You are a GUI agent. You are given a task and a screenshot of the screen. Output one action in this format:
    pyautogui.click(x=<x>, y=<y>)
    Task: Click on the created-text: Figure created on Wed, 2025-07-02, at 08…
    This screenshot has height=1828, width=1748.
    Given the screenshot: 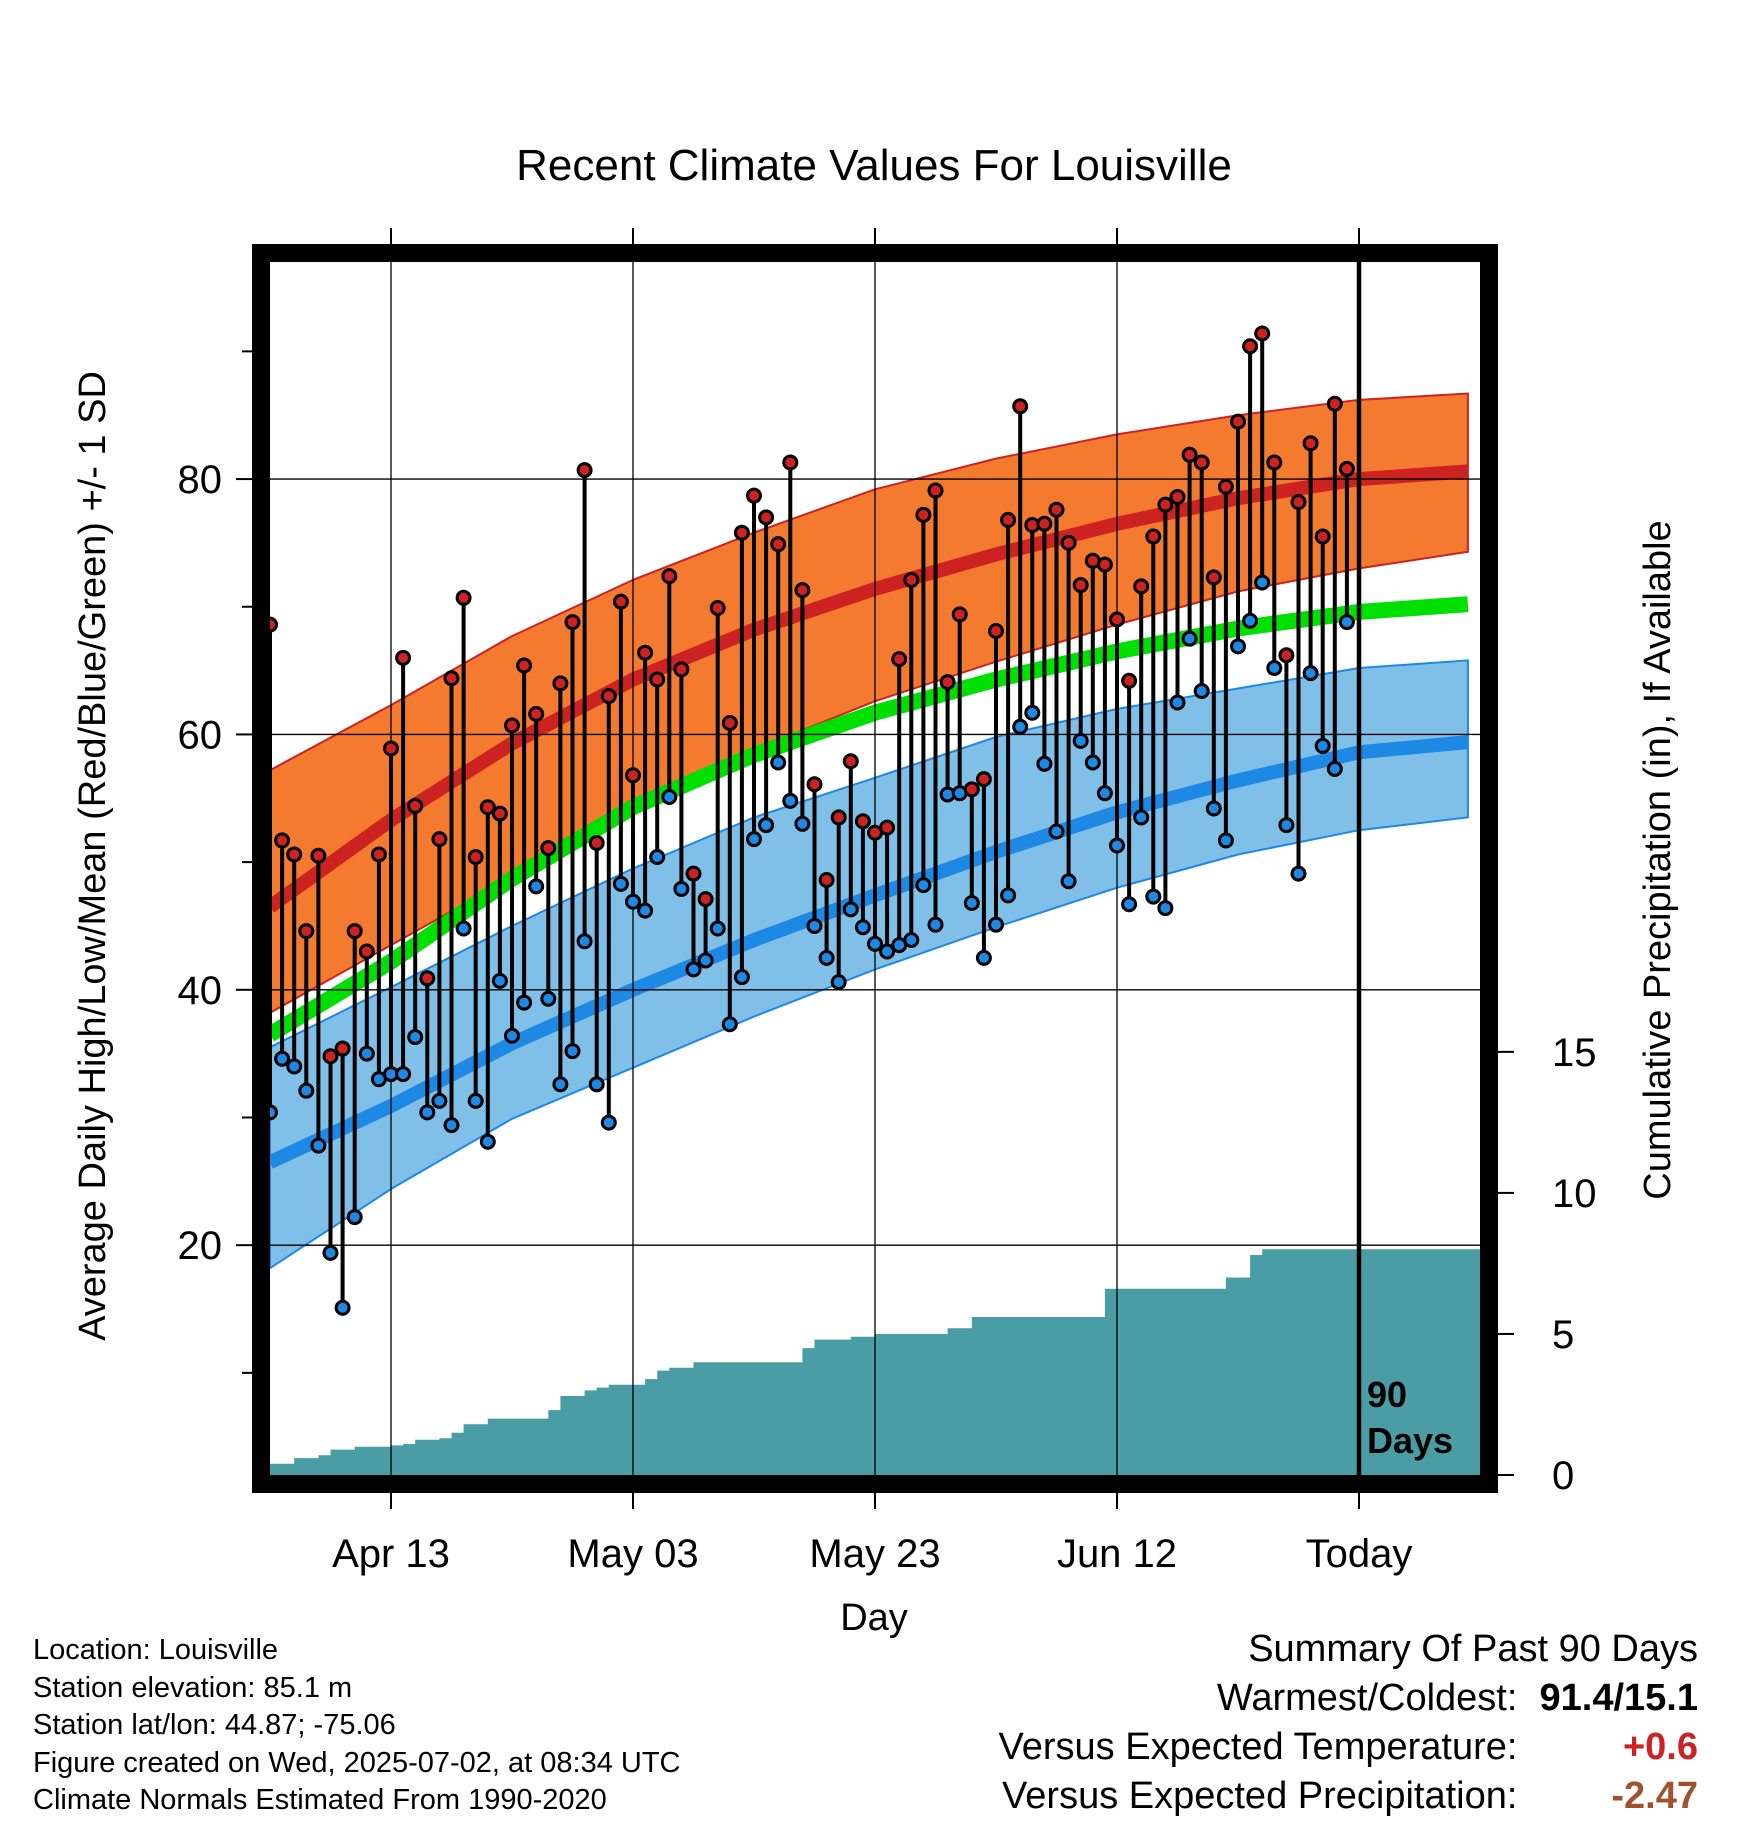 What is the action you would take?
    pyautogui.click(x=357, y=1762)
    